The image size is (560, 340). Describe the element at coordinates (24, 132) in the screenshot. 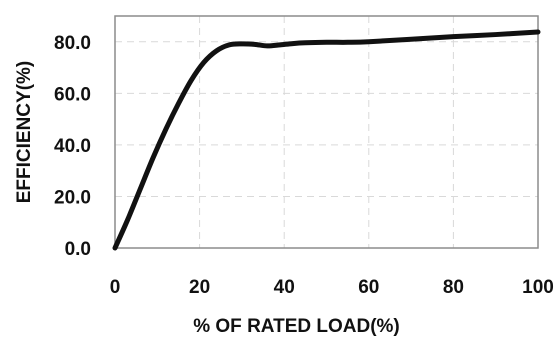

I see `y-axis-title: EFFICIENCY(%)` at that location.